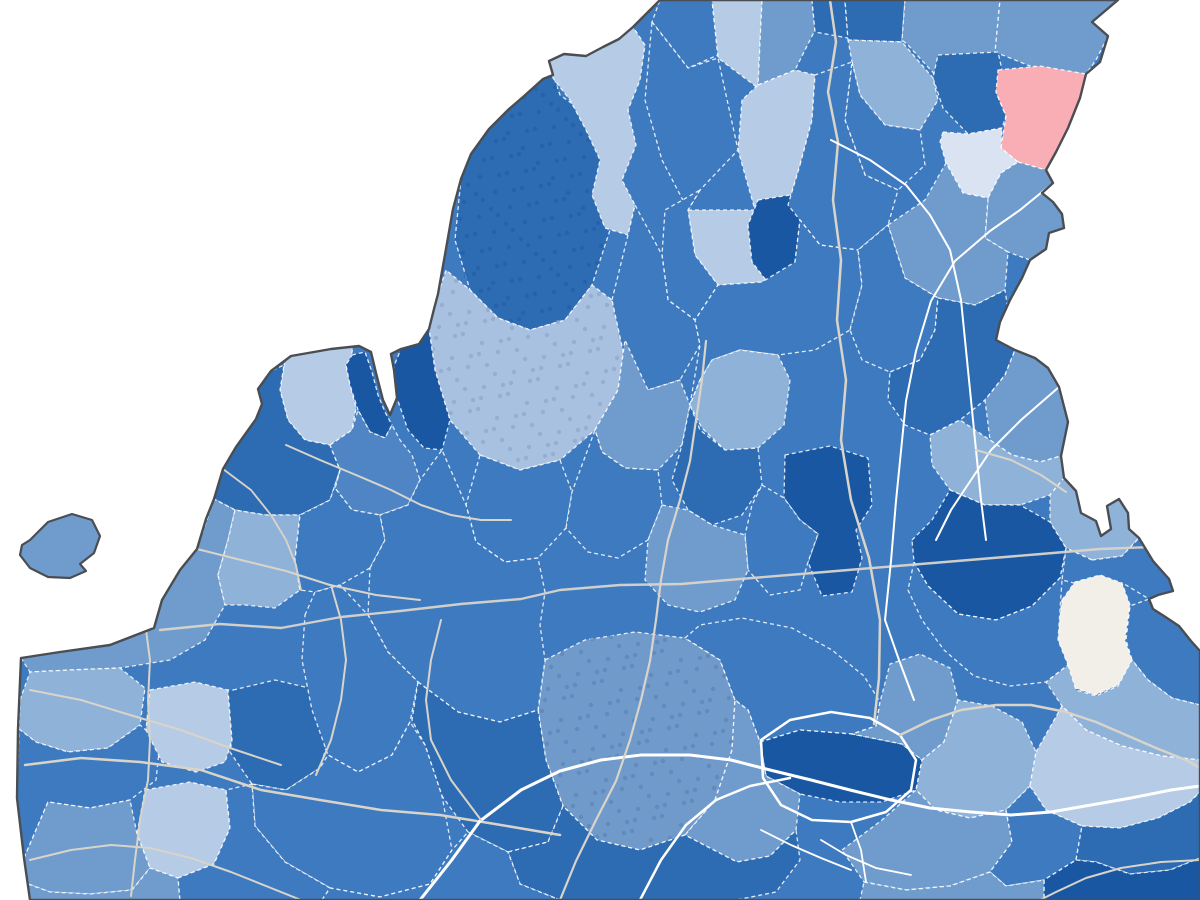  What do you see at coordinates (60, 546) in the screenshot?
I see `island-coastline` at bounding box center [60, 546].